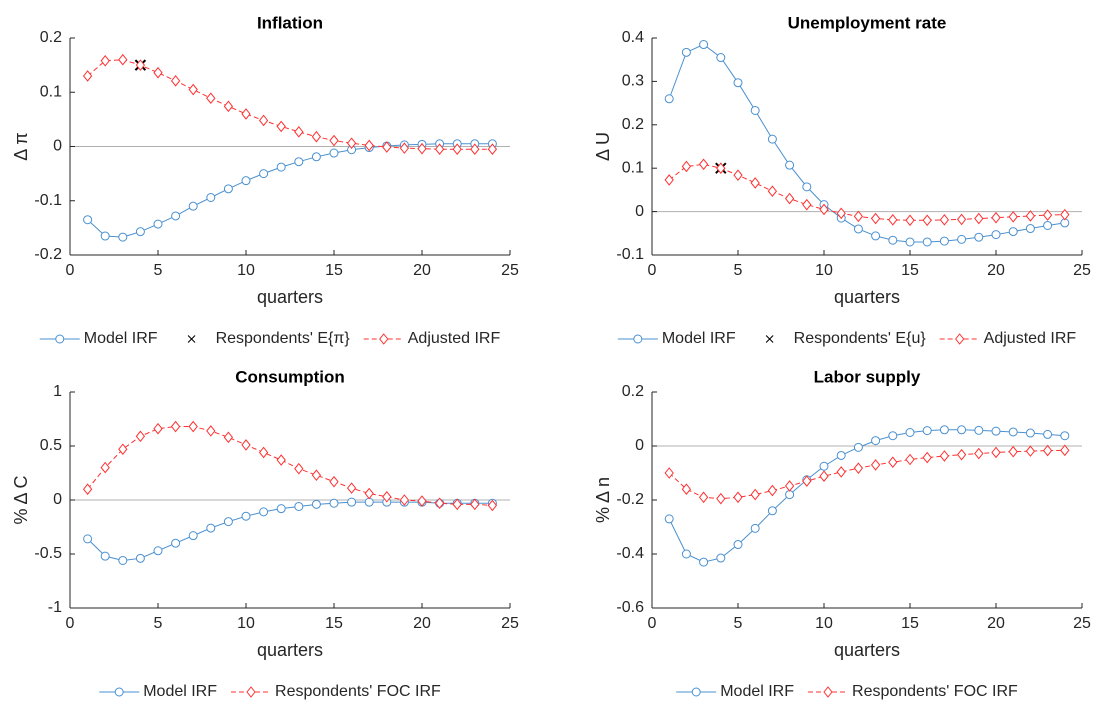 This screenshot has width=1097, height=702. What do you see at coordinates (630, 254) in the screenshot?
I see `y-tick-label: -0.1` at bounding box center [630, 254].